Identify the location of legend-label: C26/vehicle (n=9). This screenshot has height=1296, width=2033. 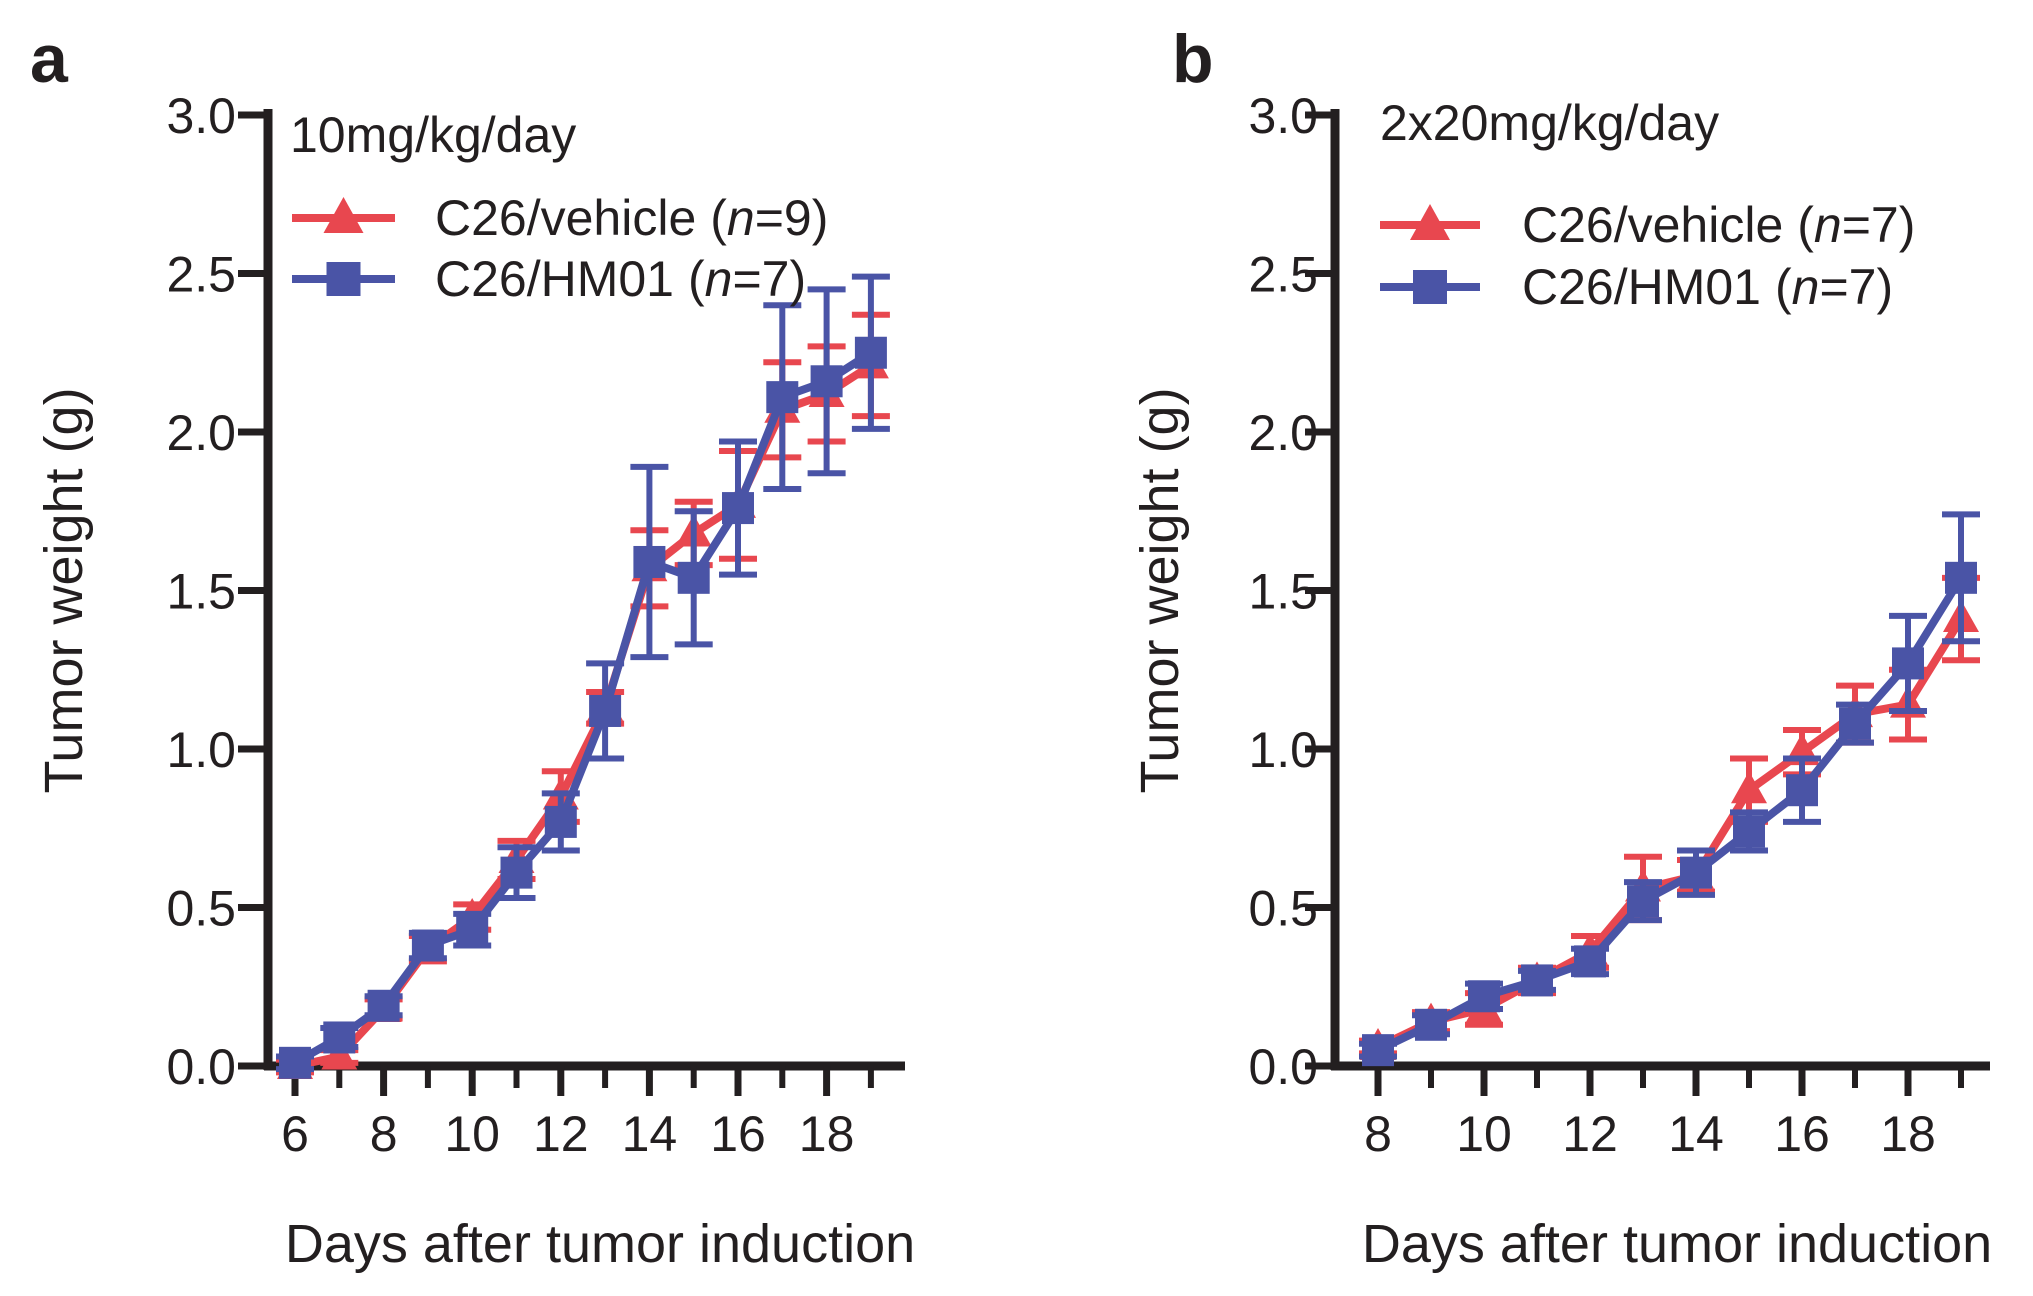
(631, 218).